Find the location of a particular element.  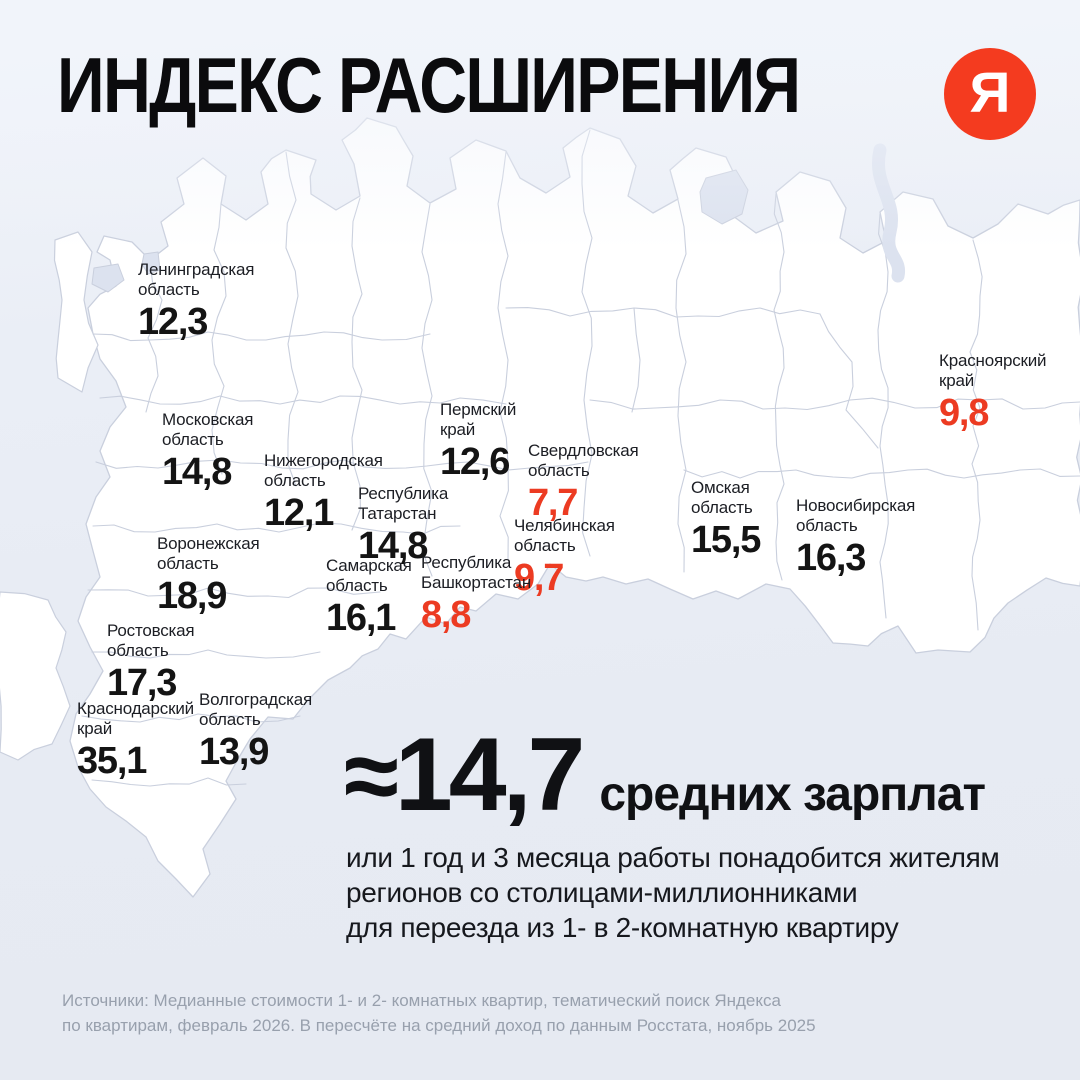

stat-unit: средних зарплат is located at coordinates (792, 794).